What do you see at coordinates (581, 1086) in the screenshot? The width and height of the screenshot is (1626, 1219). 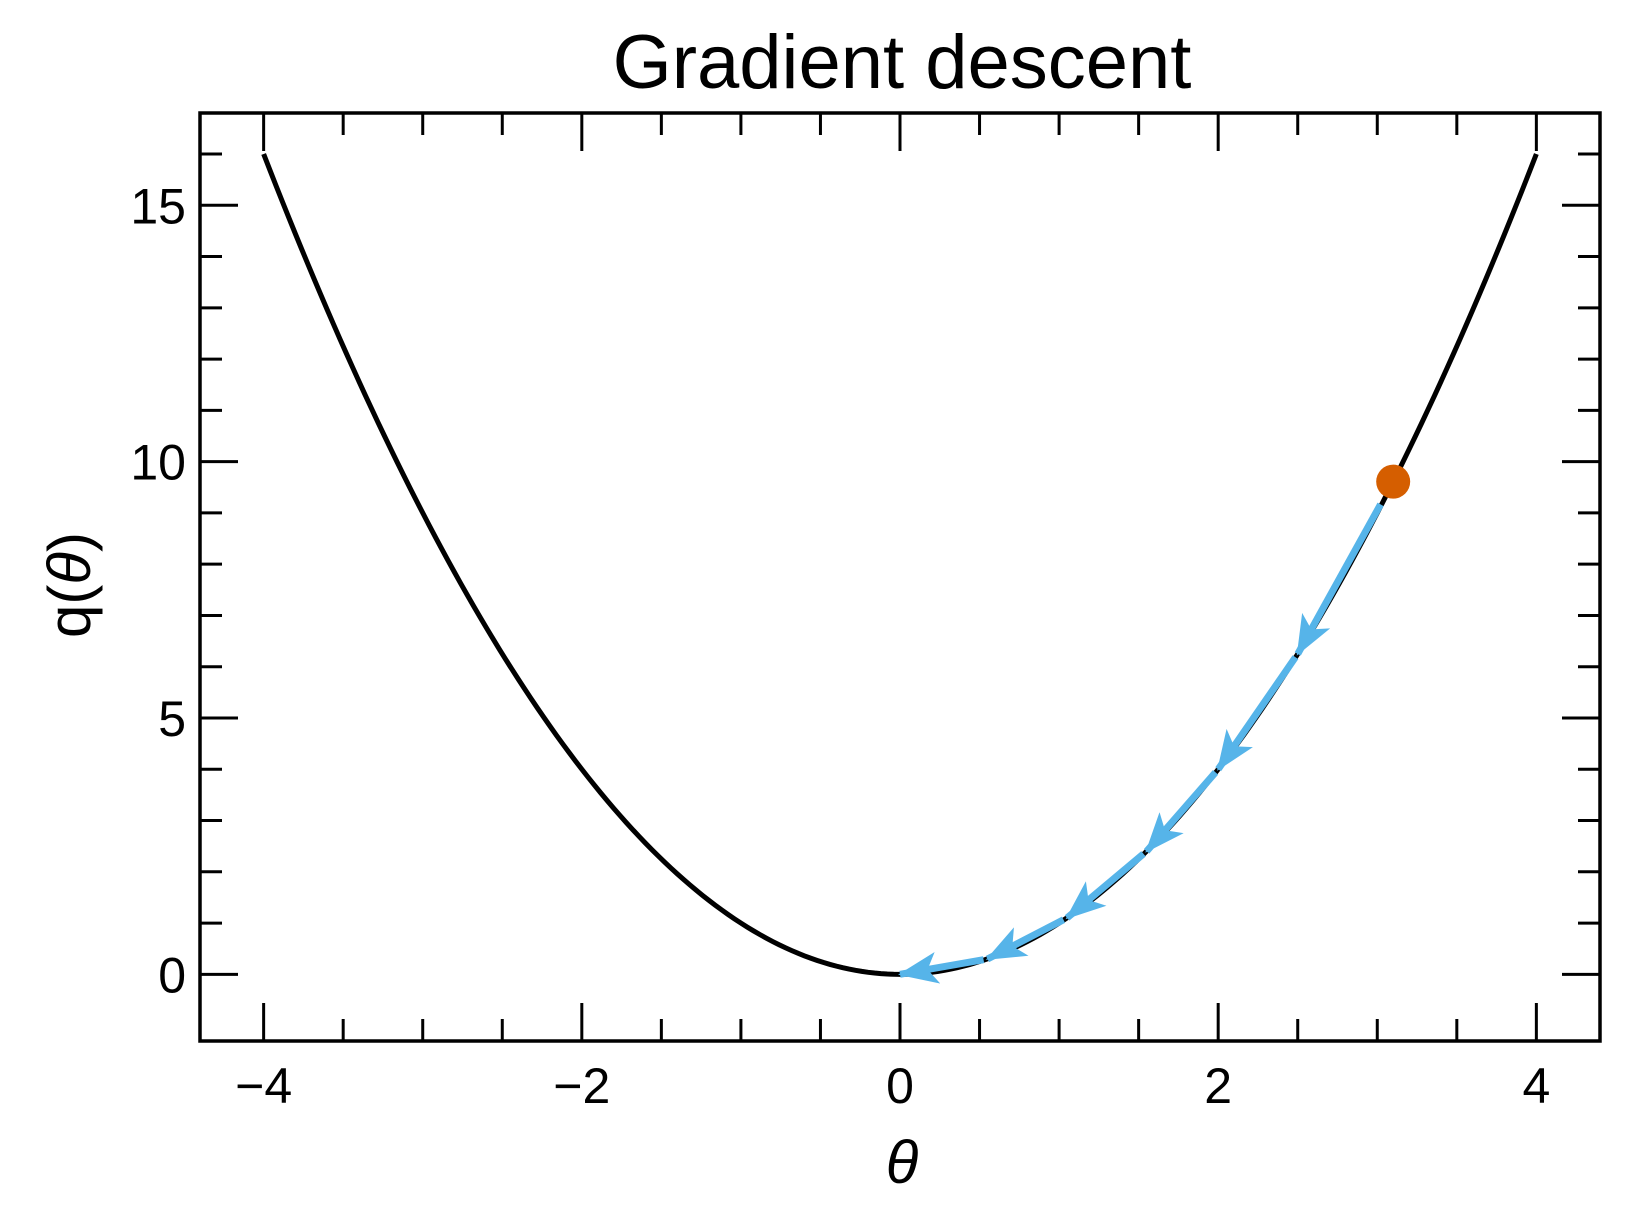 I see `x-tick-label: −2` at bounding box center [581, 1086].